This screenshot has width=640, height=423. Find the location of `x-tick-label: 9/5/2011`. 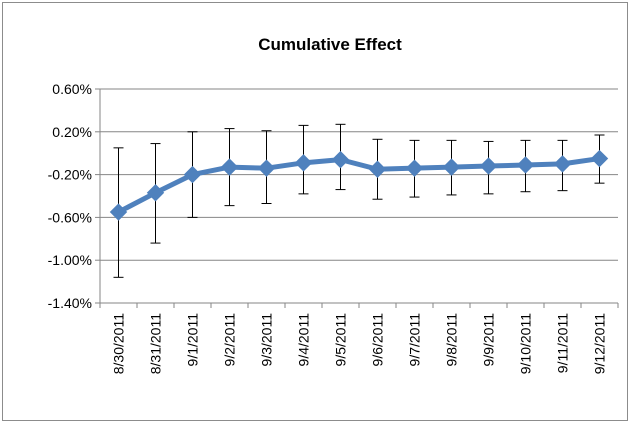

x-tick-label: 9/5/2011 is located at coordinates (341, 340).